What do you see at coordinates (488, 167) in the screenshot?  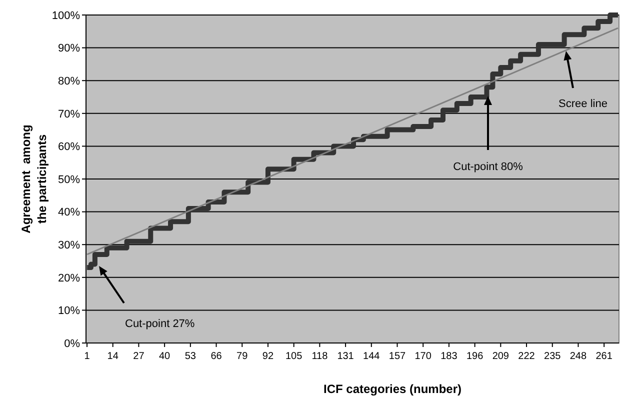 I see `annotation: Cut-point 80%` at bounding box center [488, 167].